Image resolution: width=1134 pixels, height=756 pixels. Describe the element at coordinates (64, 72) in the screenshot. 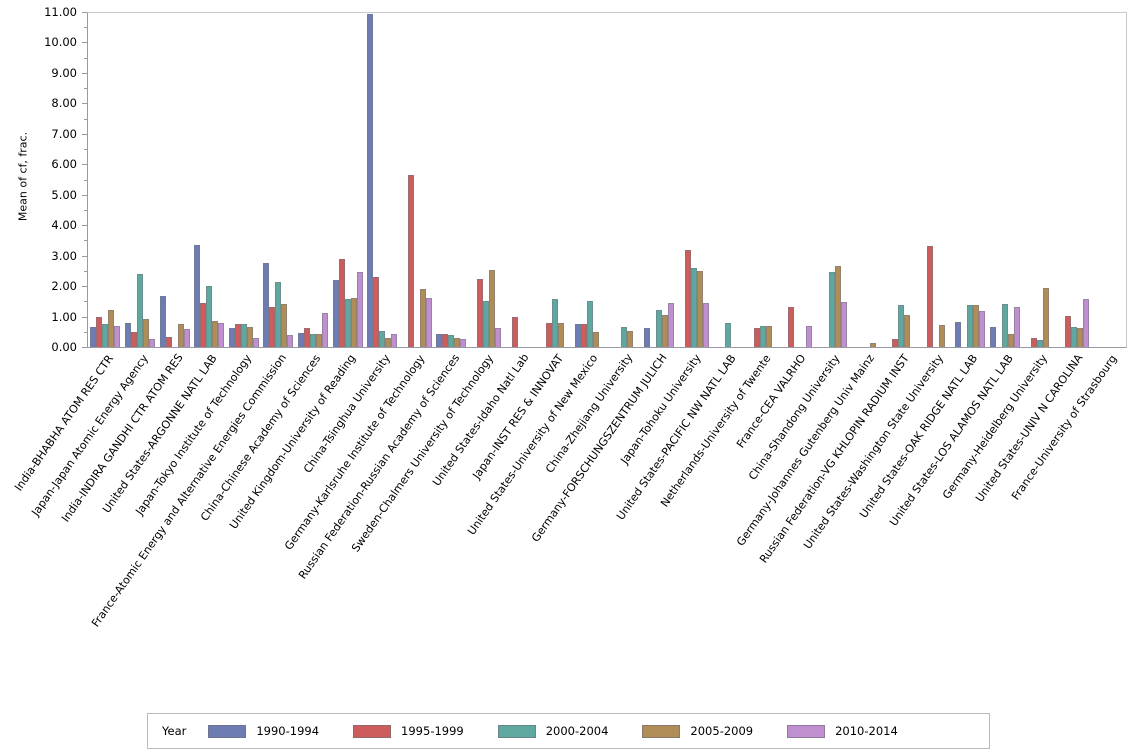

I see `y-tick-label: 9.00` at that location.